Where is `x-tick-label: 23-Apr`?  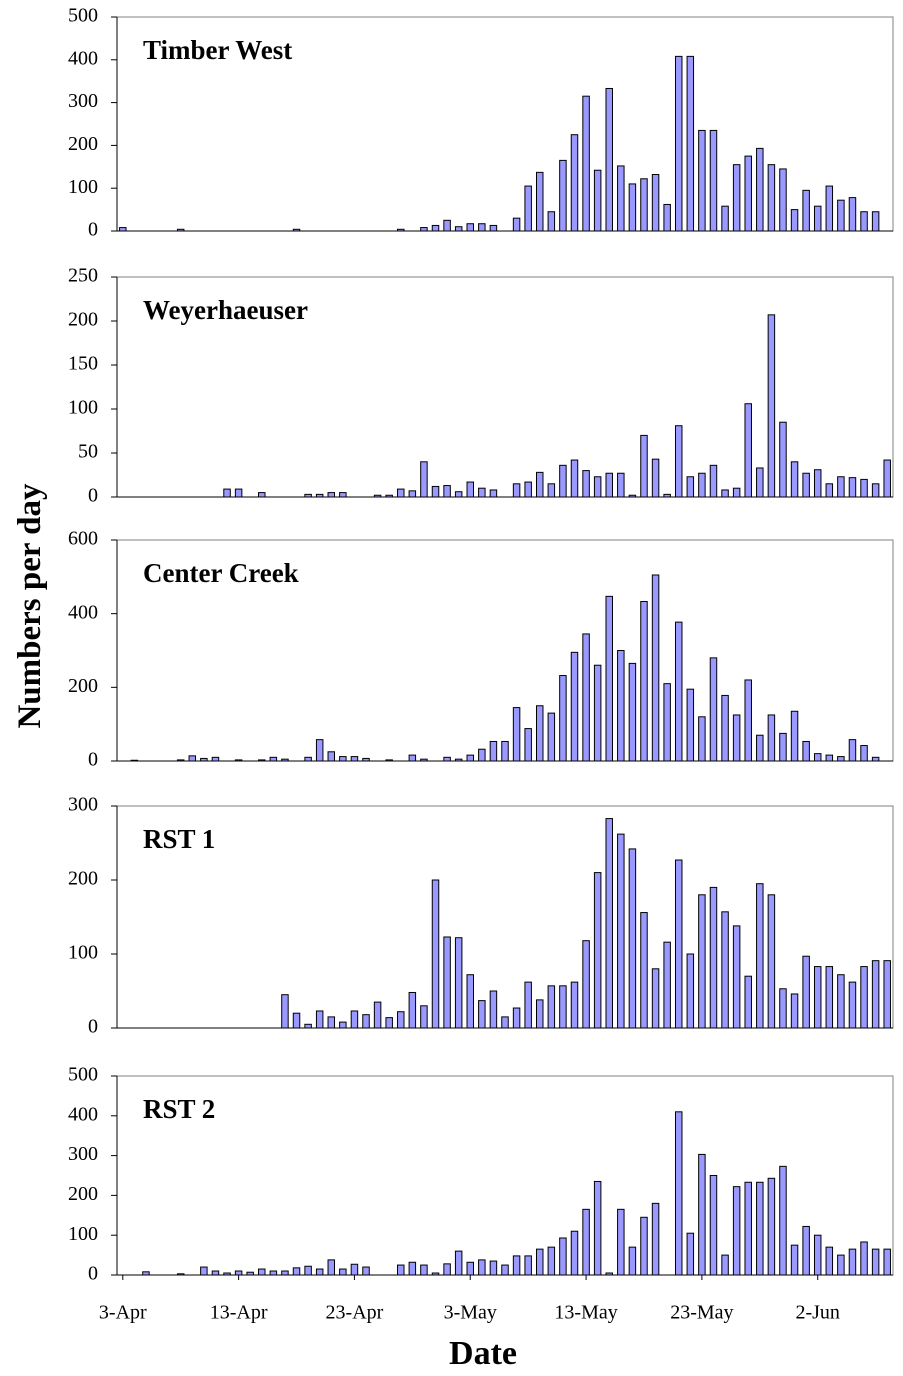 x-tick-label: 23-Apr is located at coordinates (355, 1313).